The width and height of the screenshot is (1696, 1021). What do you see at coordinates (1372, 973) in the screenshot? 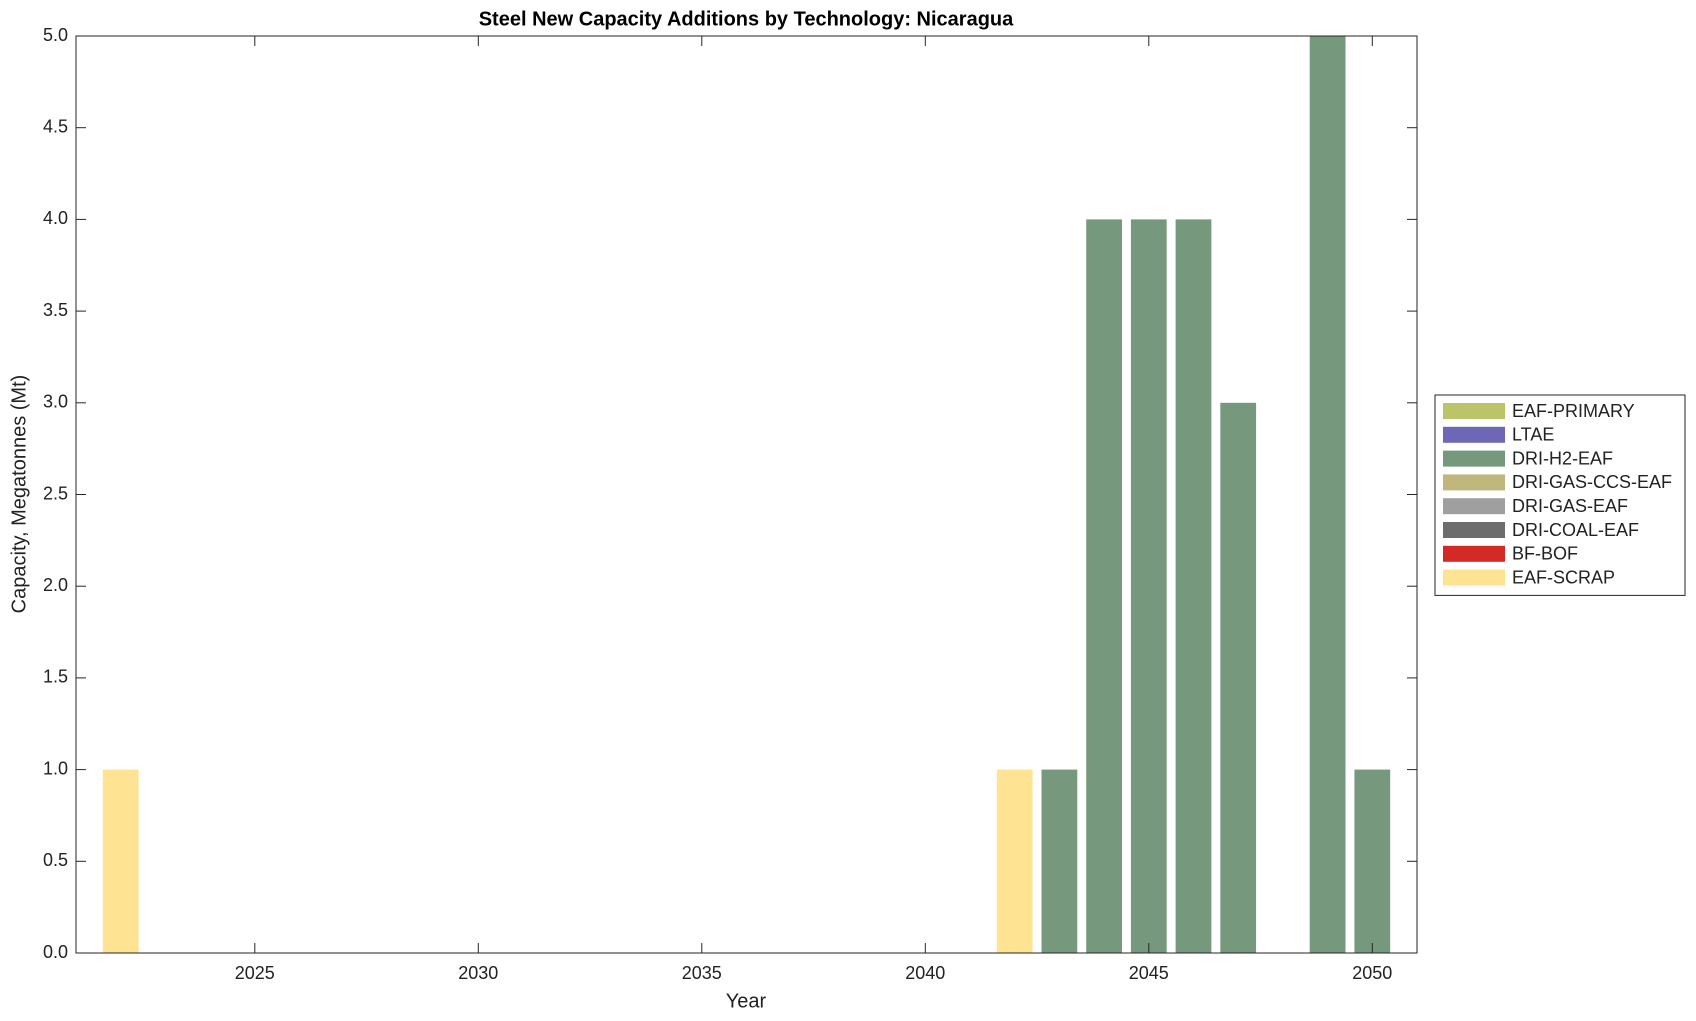
I see `x-tick-label: 2050` at bounding box center [1372, 973].